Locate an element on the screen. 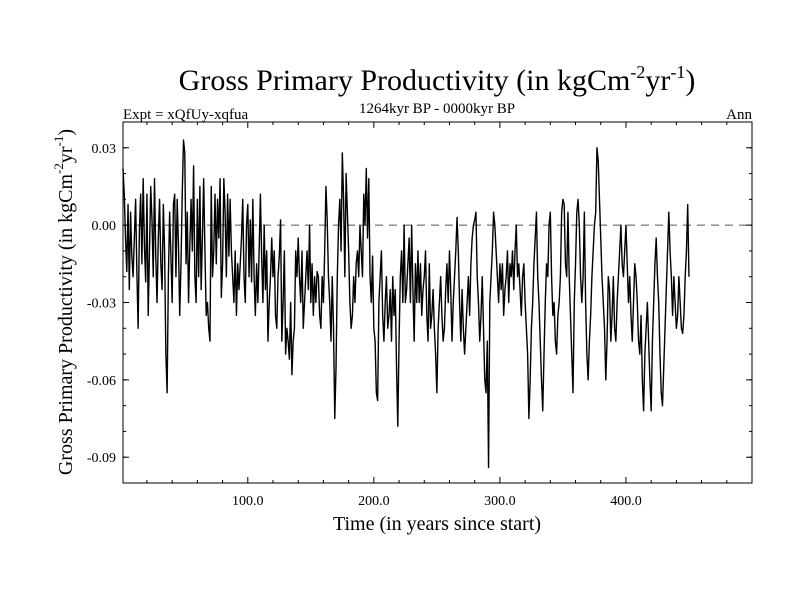 This screenshot has width=800, height=600. experiment-label: Expt = xQfUy-xqfua is located at coordinates (185, 115).